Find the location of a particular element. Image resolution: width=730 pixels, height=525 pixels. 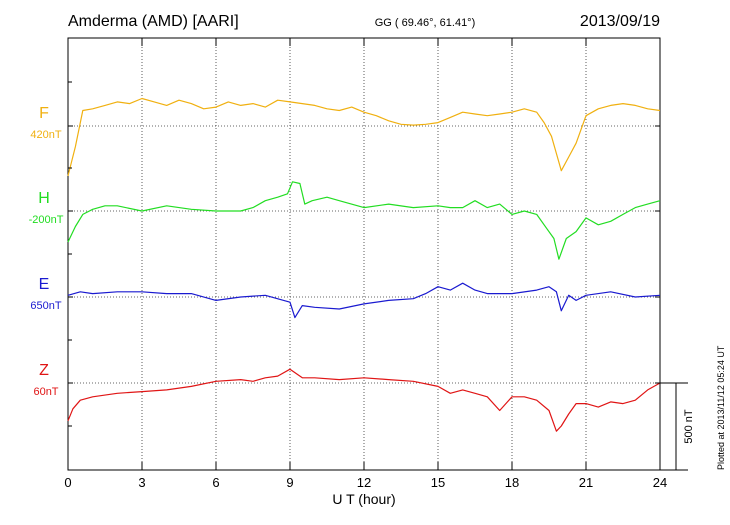

series-baseline-label-h: -200nT is located at coordinates (46, 220).